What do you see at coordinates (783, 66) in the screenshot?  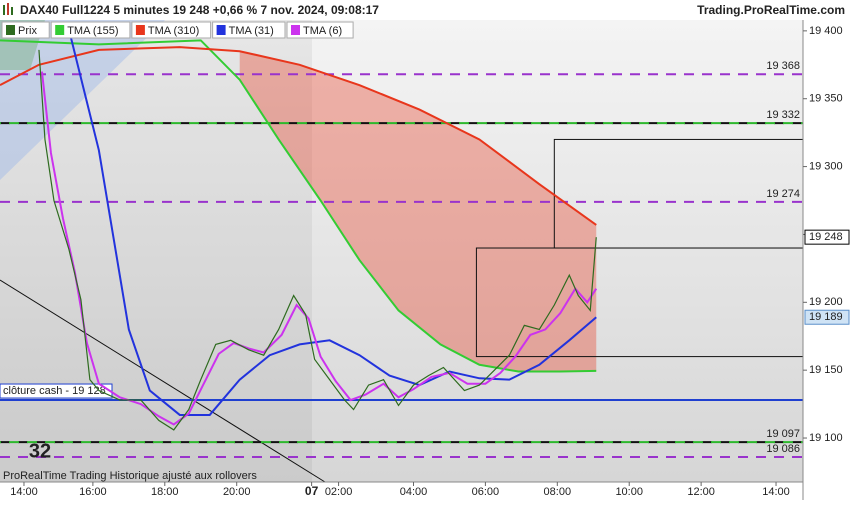 I see `level-label: 19 368` at bounding box center [783, 66].